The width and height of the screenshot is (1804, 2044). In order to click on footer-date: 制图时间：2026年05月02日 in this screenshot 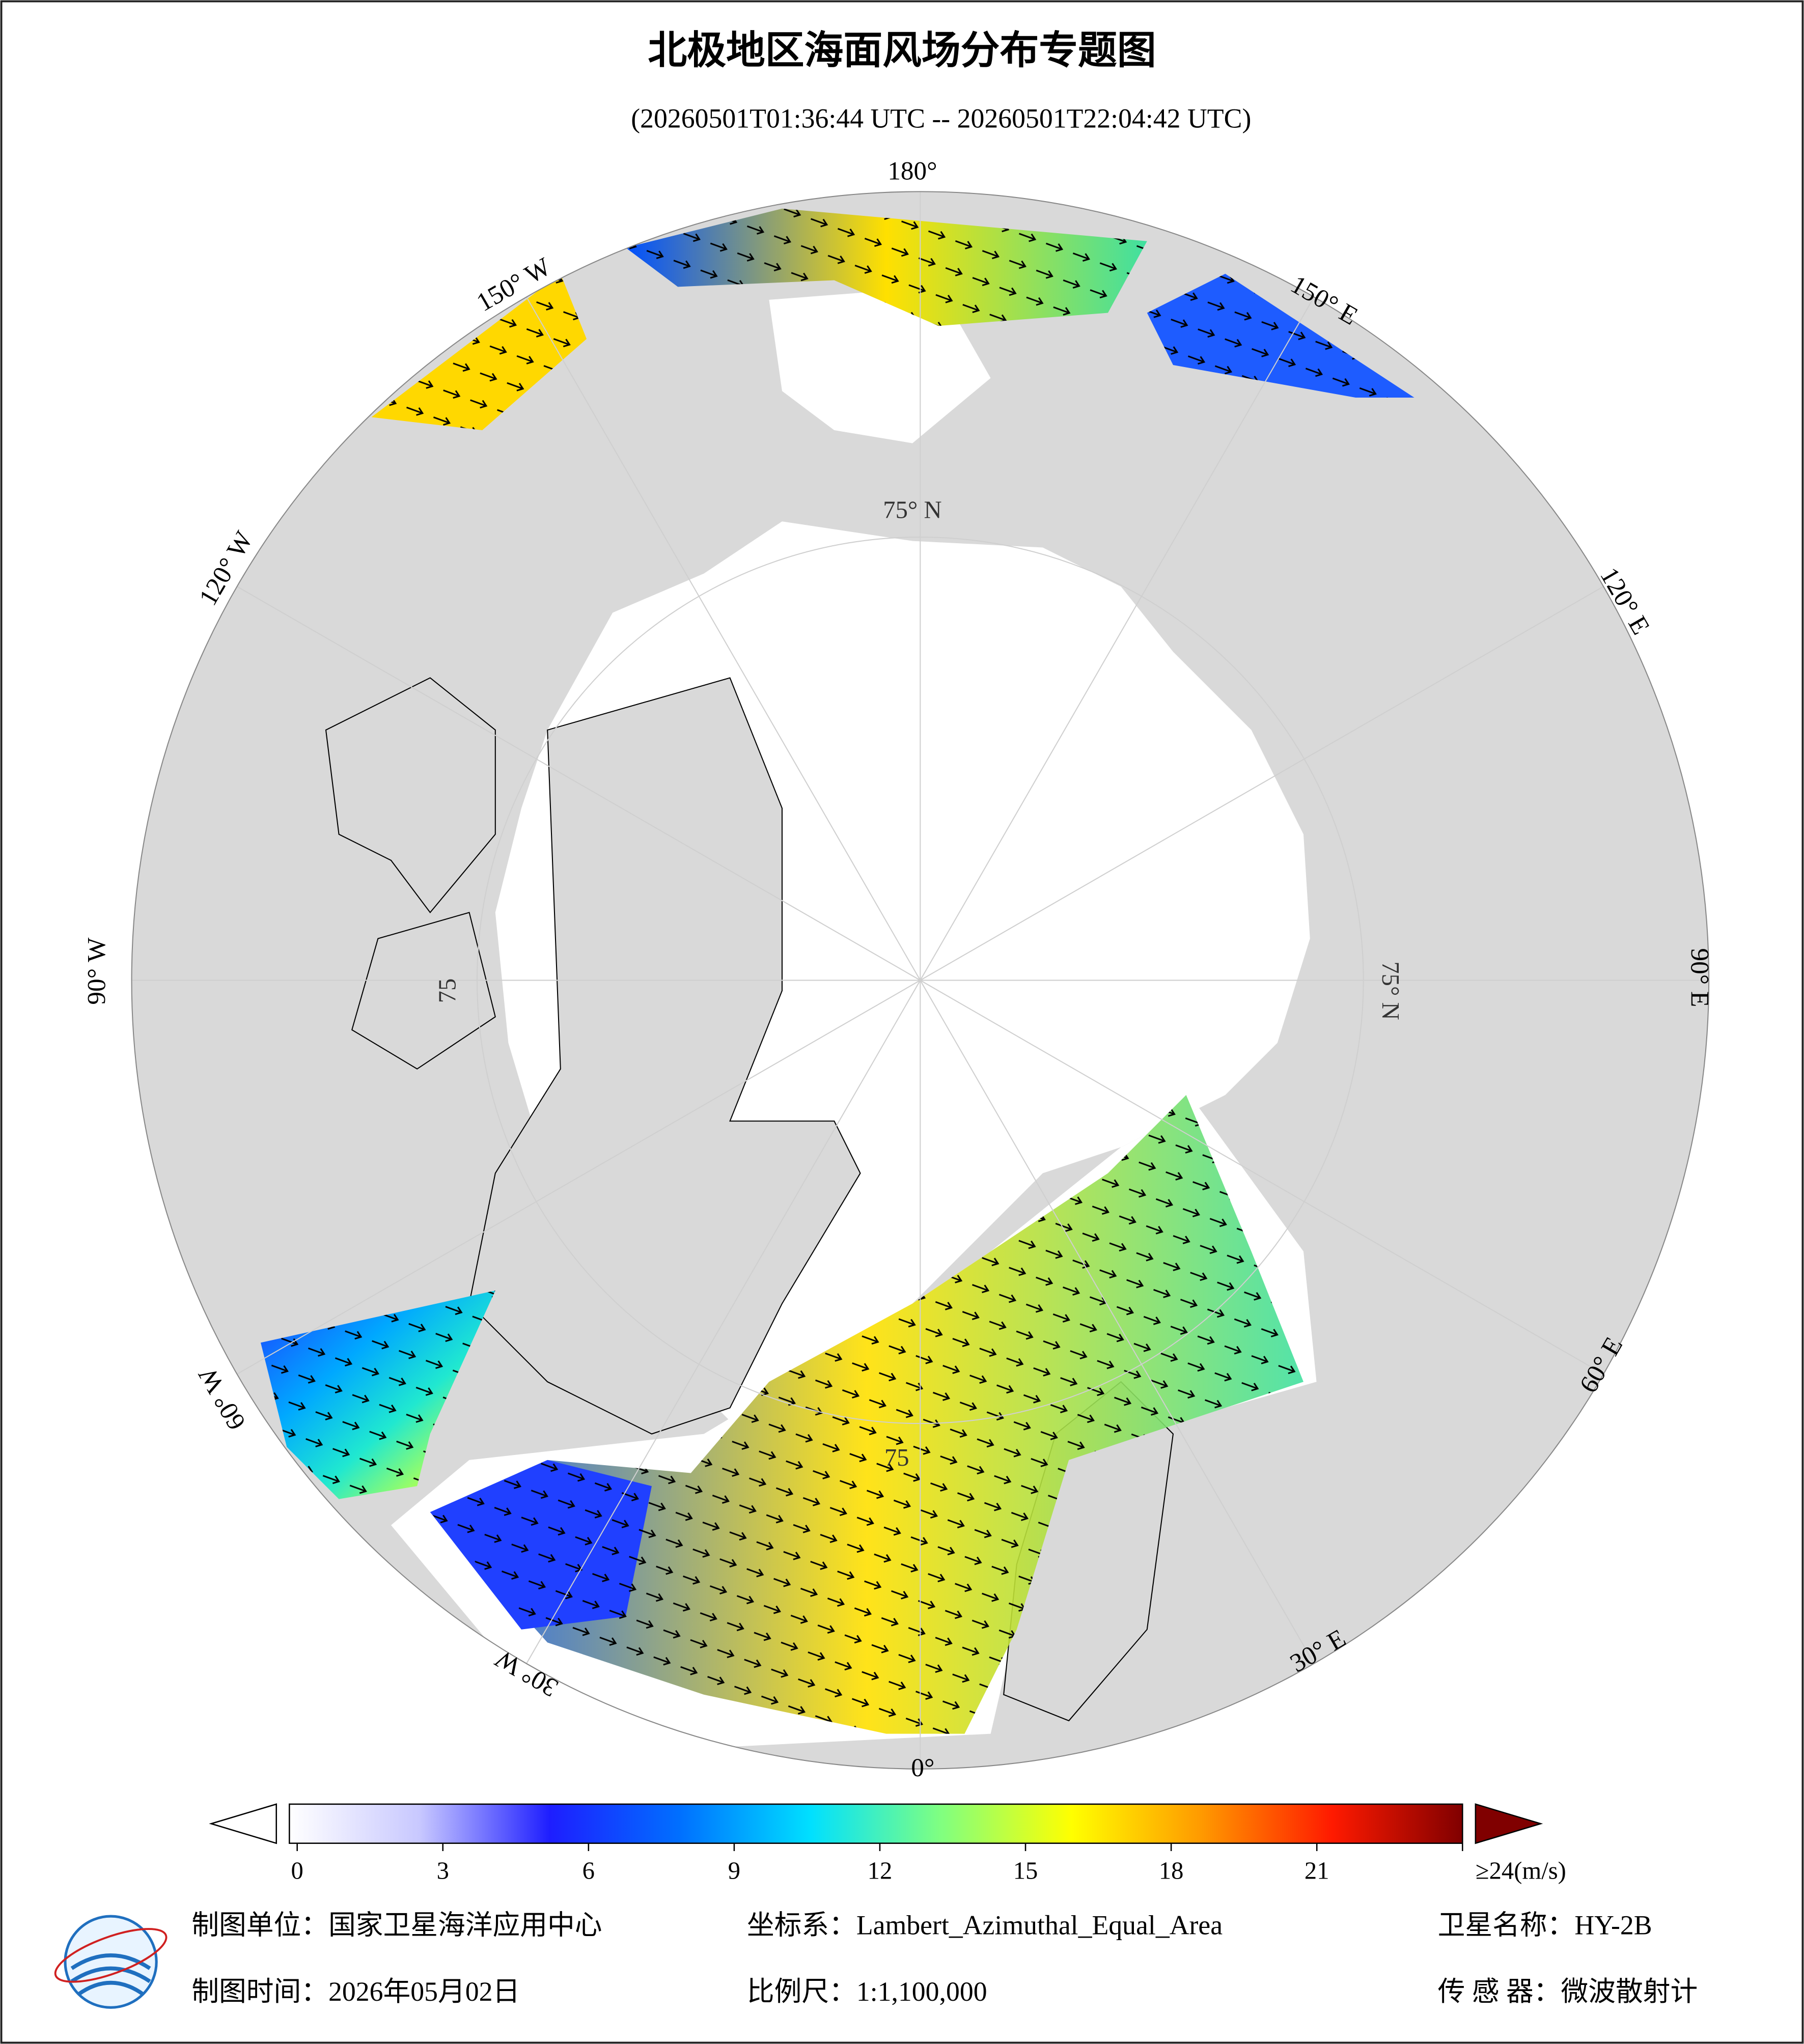, I will do `click(355, 1991)`.